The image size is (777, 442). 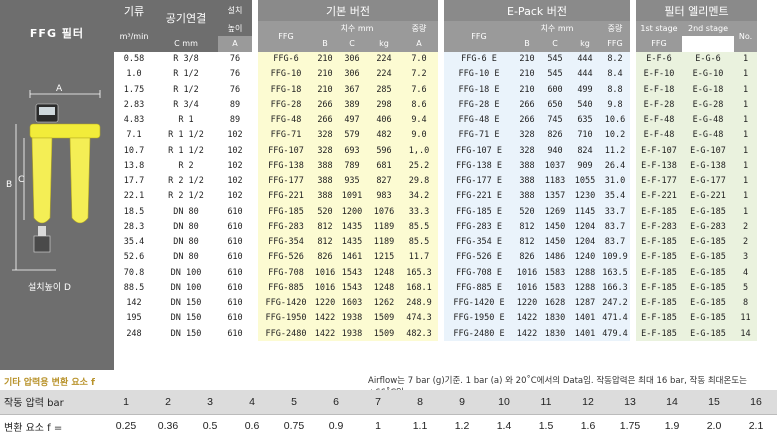 I want to click on table-cell: E-G-18, so click(x=708, y=90).